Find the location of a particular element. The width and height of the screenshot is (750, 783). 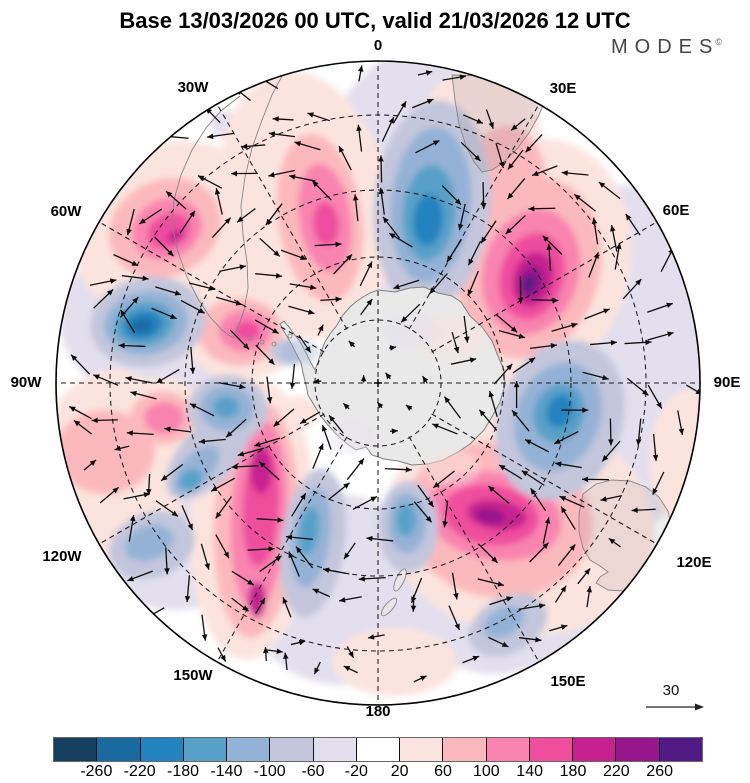

longitude-label: 60E is located at coordinates (676, 210).